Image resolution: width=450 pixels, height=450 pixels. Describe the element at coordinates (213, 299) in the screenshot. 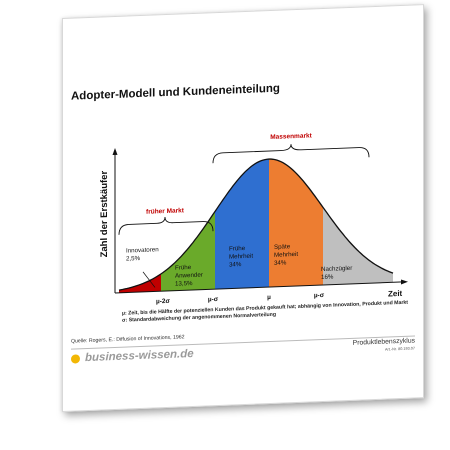

I see `x-tick-mu-minus-sigma: µ-σ` at that location.